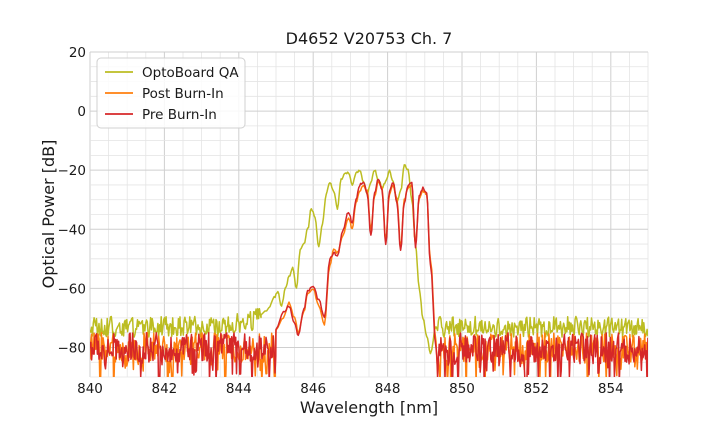 This screenshot has height=432, width=720. I want to click on legend-label: Post Burn-In, so click(183, 94).